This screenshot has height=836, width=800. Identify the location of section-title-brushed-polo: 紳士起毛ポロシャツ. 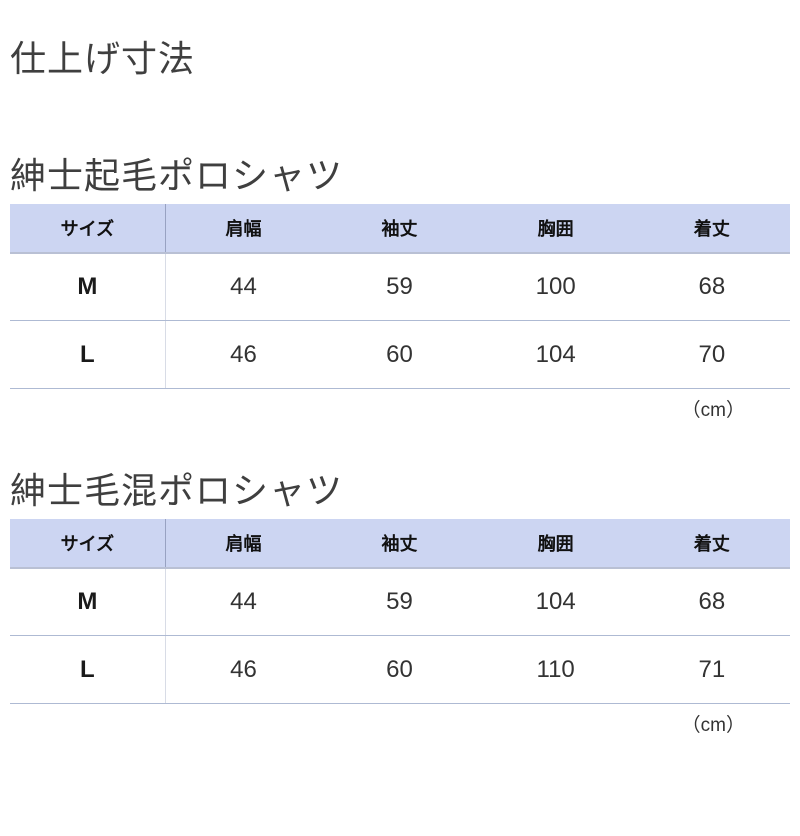
(177, 175).